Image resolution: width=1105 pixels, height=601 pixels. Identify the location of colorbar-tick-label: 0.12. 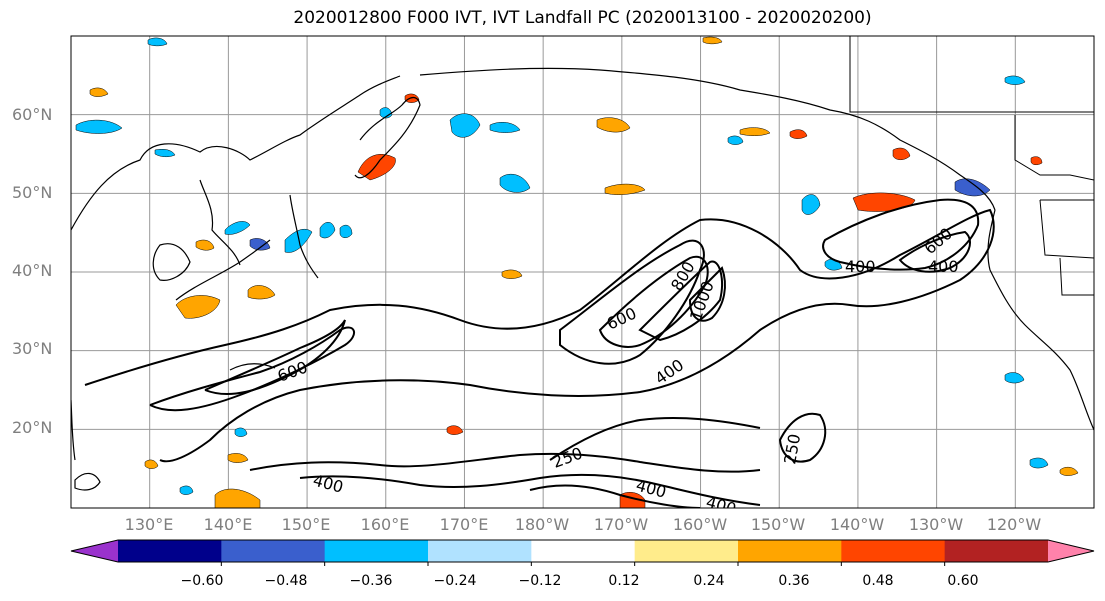
(624, 581).